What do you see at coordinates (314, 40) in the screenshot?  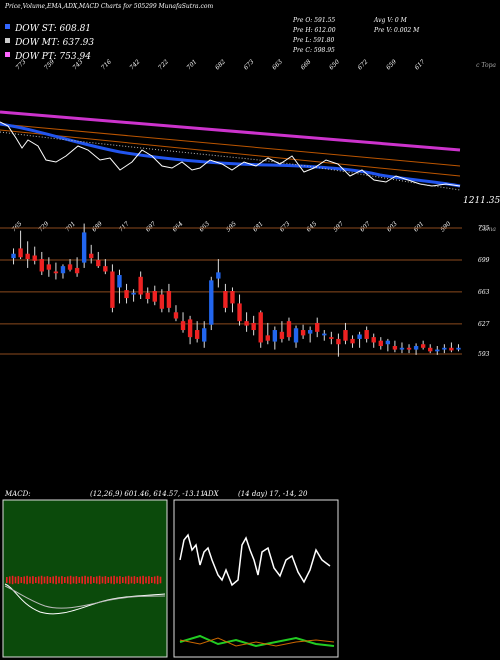 I see `stat-low: Pre L: 591.80` at bounding box center [314, 40].